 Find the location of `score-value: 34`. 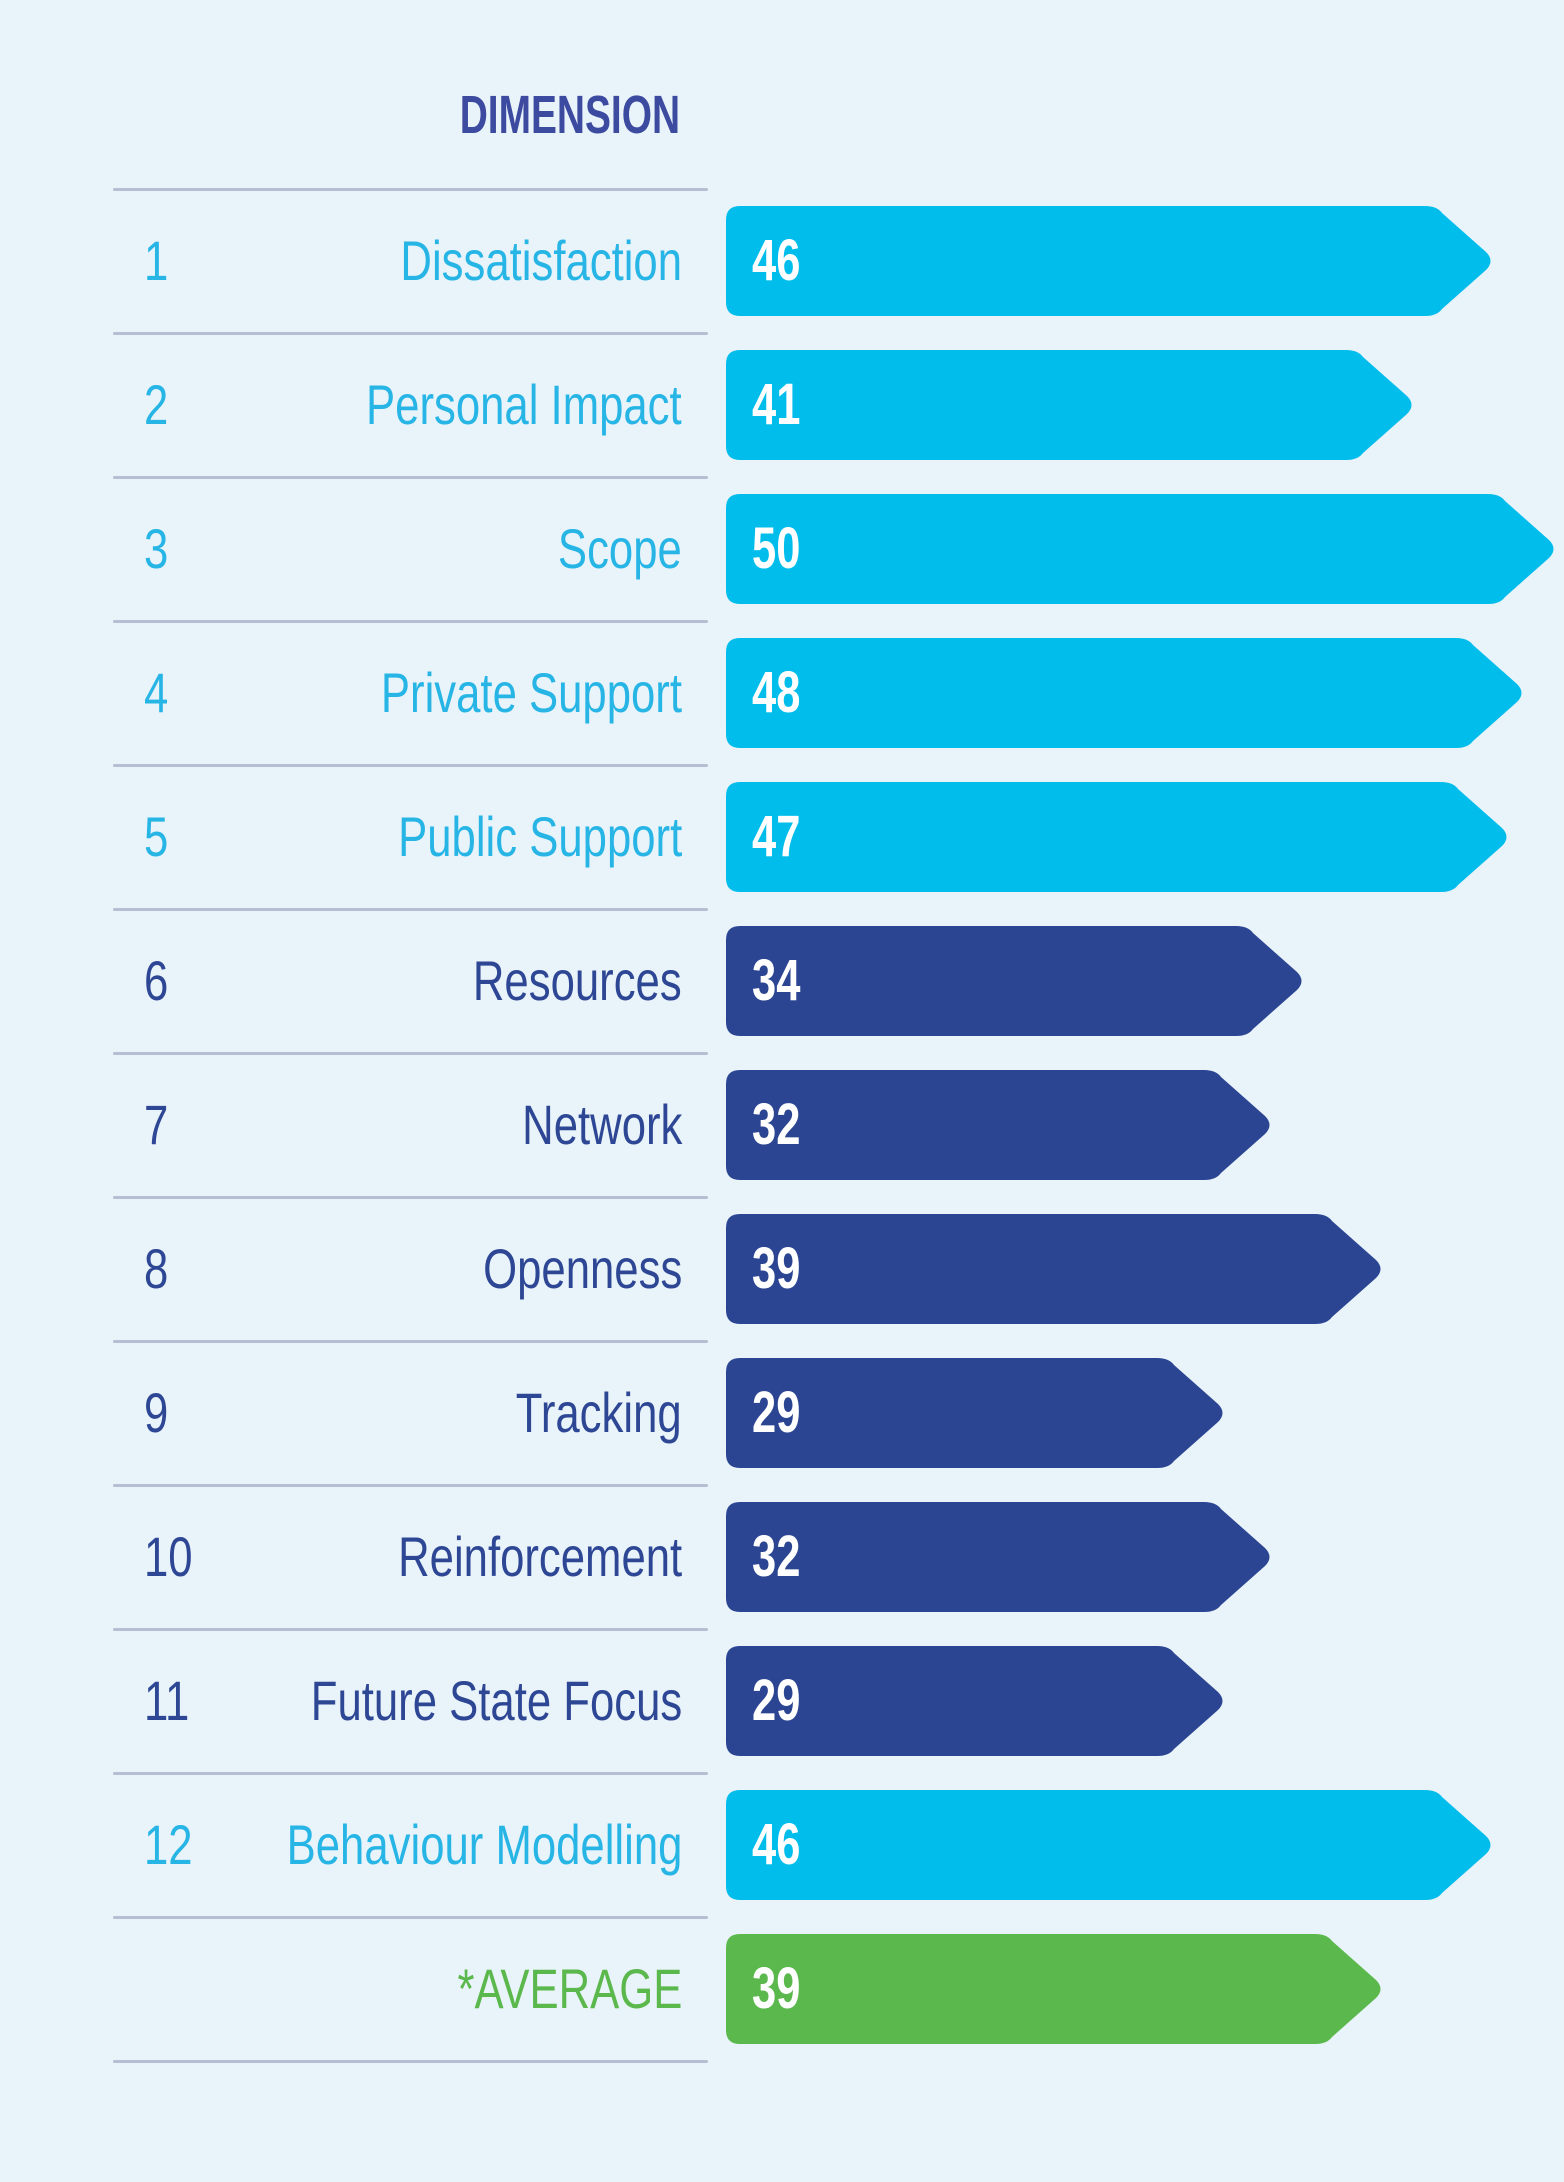

score-value: 34 is located at coordinates (776, 980).